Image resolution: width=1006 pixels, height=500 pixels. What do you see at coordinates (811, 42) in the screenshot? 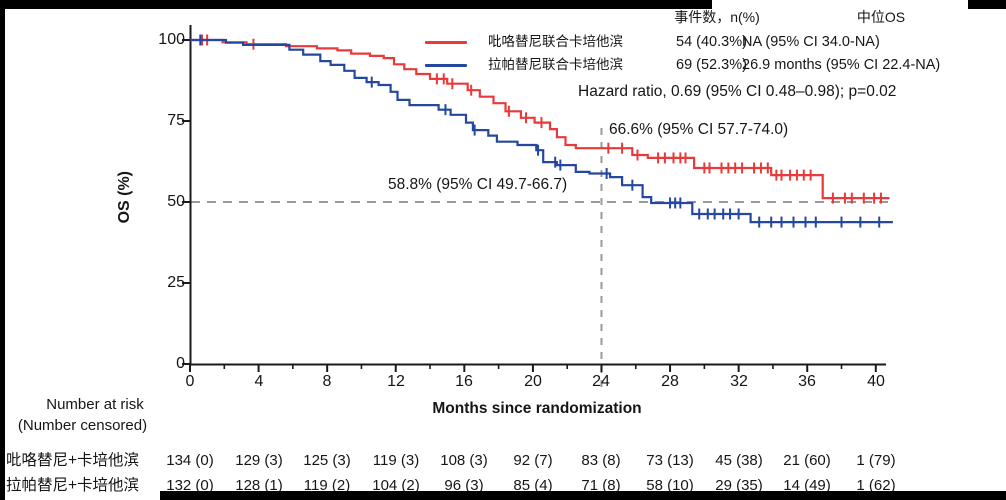
I see `median-os-value-pyrotinib: NA (95% CI 34.0-NA)` at bounding box center [811, 42].